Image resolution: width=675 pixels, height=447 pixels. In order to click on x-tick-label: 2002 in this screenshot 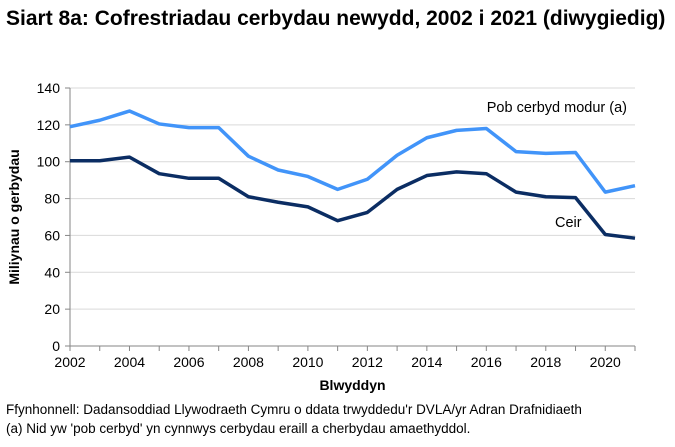, I will do `click(69, 362)`.